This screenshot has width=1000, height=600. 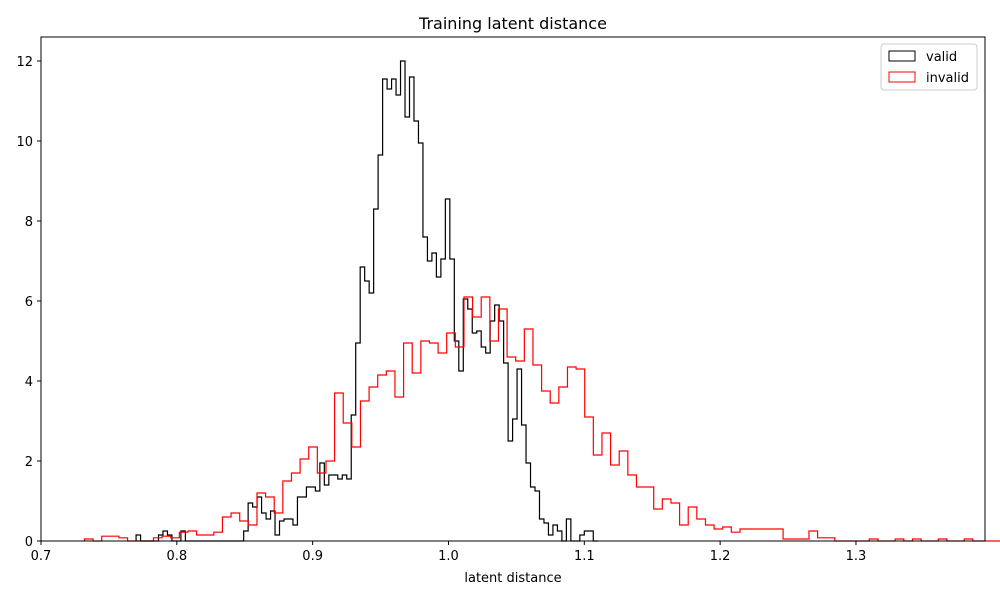 I want to click on y-tick-label: 0, so click(x=29, y=542).